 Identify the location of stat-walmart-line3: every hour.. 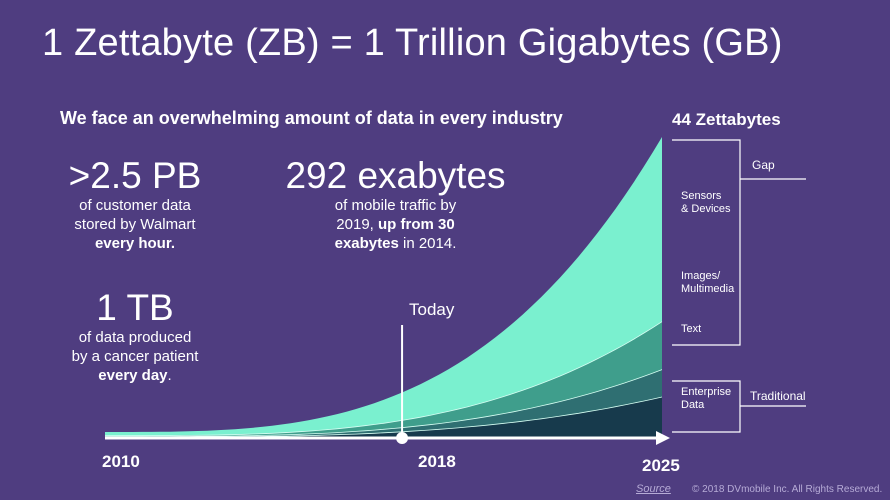
(135, 243).